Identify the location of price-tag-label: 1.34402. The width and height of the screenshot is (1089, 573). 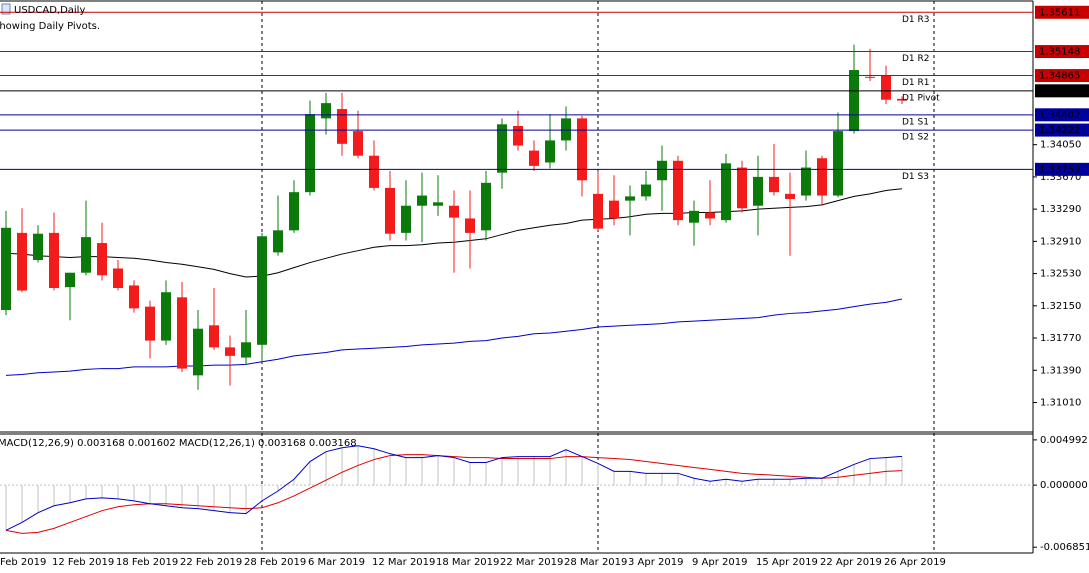
(1059, 115).